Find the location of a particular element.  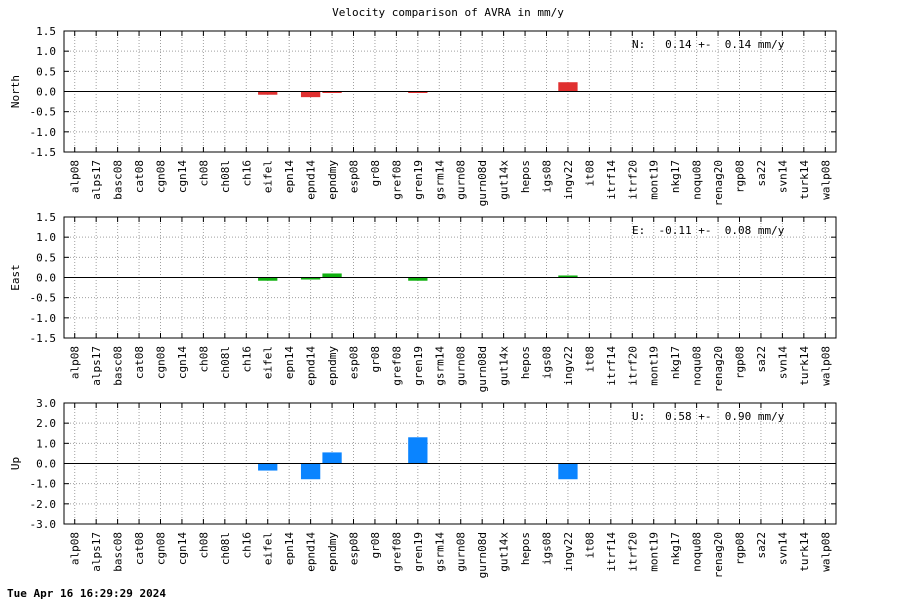

y-tick-label: 1.0 is located at coordinates (46, 237).